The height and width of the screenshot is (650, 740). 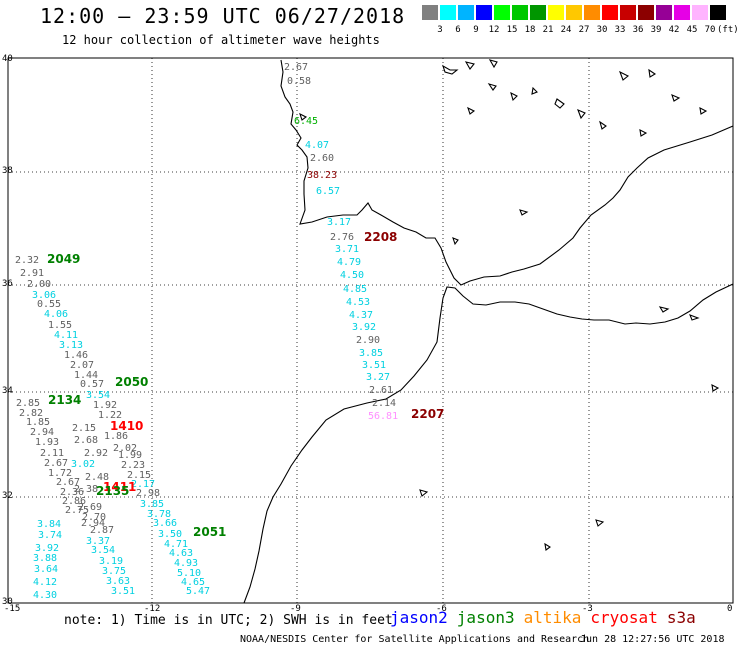 I want to click on wave-height-value: 3.06, so click(x=44, y=295).